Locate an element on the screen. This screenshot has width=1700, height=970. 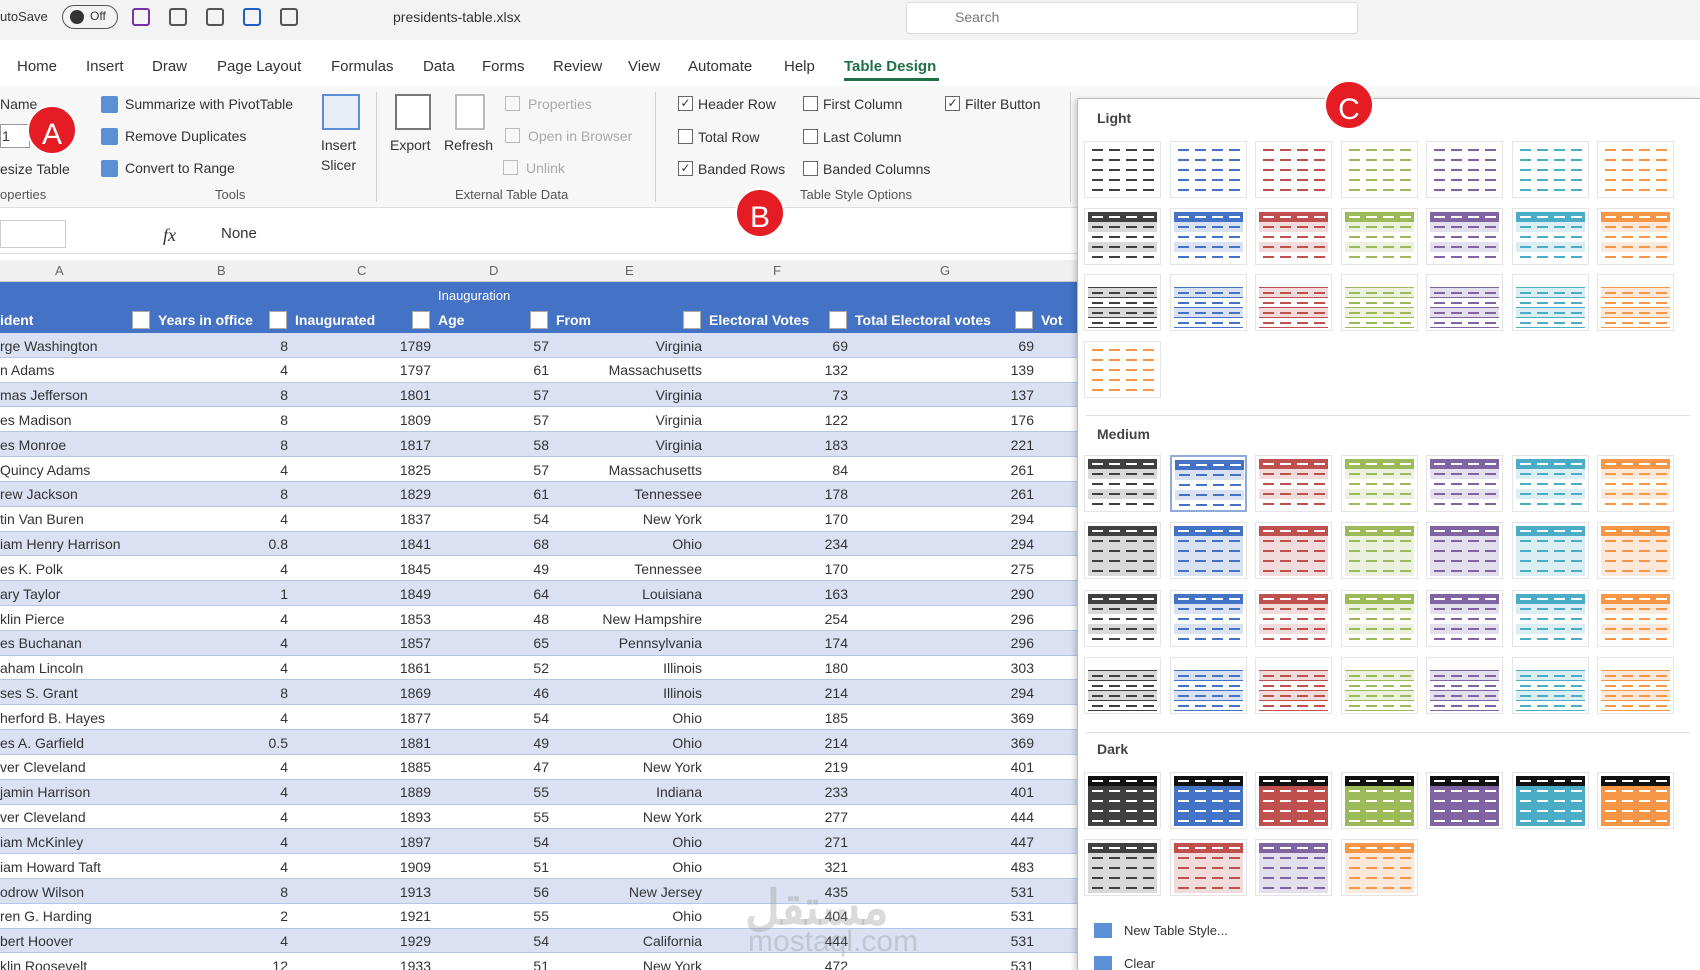
tool-button: Convert to Range is located at coordinates (180, 168).